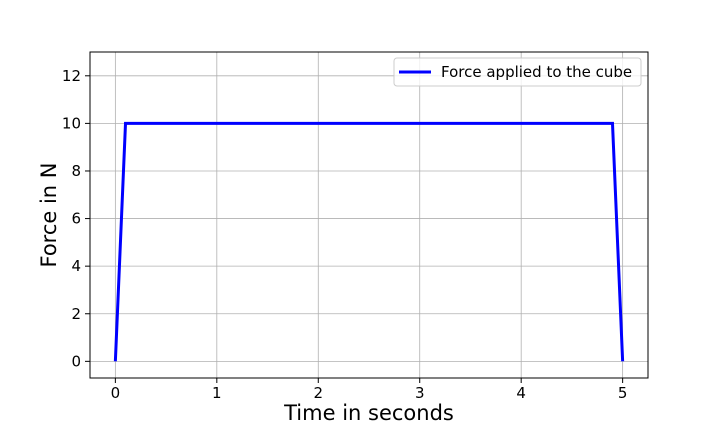  What do you see at coordinates (76, 171) in the screenshot?
I see `y-tick-label: 8` at bounding box center [76, 171].